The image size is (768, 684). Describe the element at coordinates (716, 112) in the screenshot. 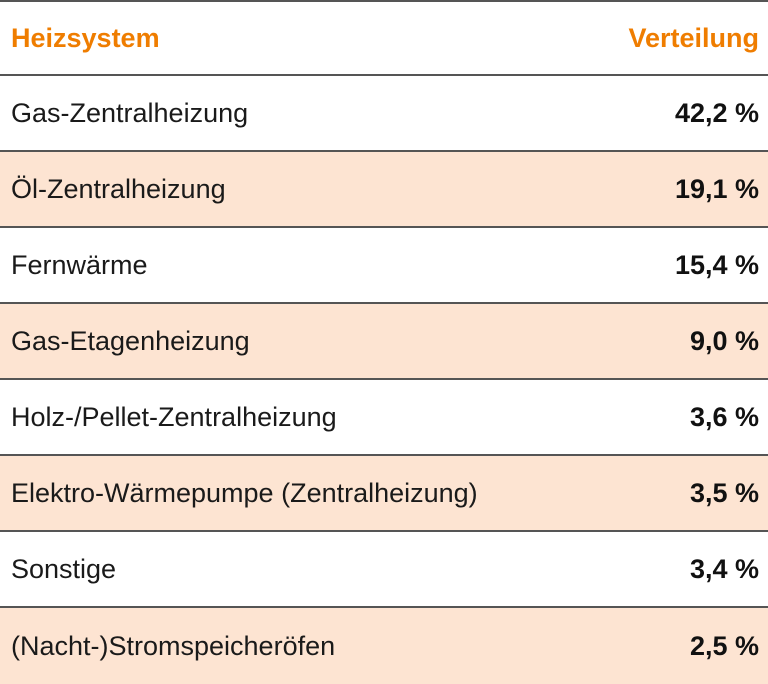

I see `row-value: 42,2 %` at that location.